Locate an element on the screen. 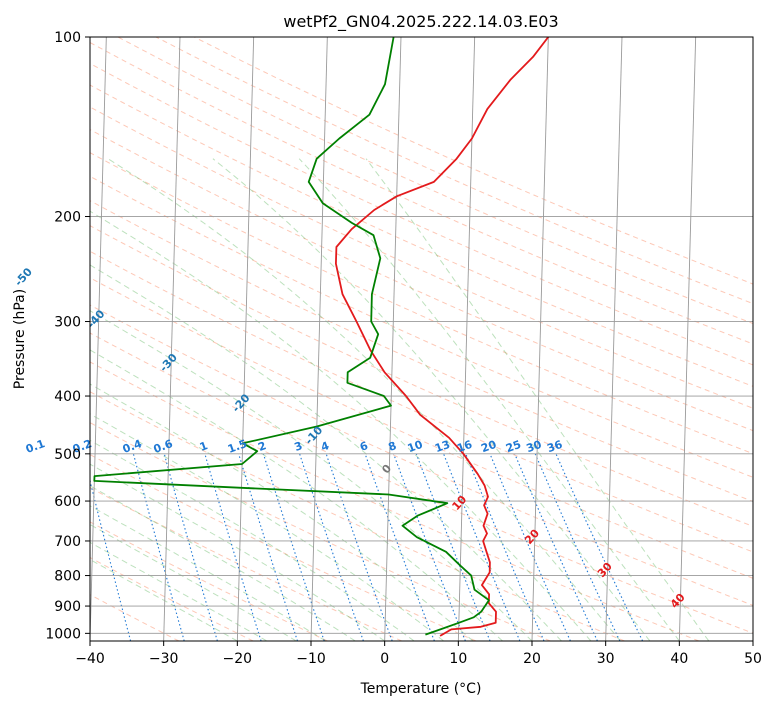  x-tick-label: −10 is located at coordinates (311, 659).